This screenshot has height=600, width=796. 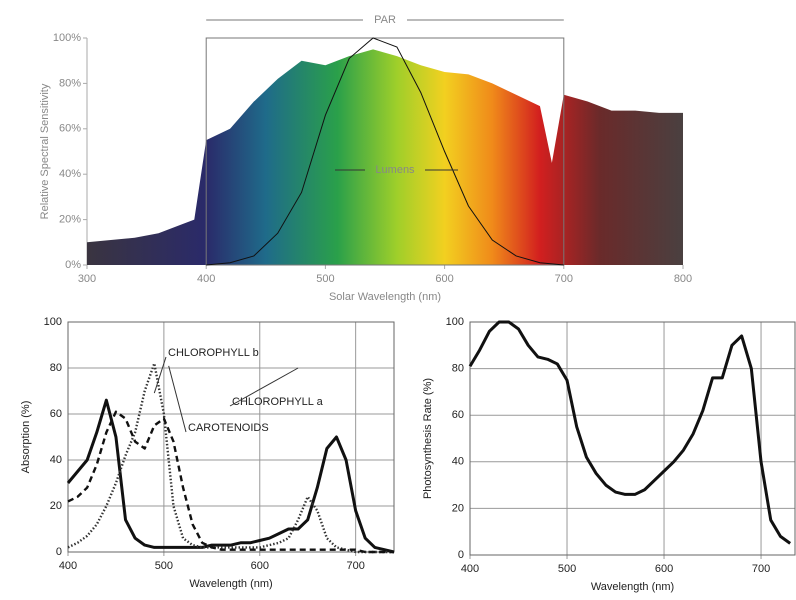 What do you see at coordinates (70, 220) in the screenshot?
I see `y-tick-label: 20%` at bounding box center [70, 220].